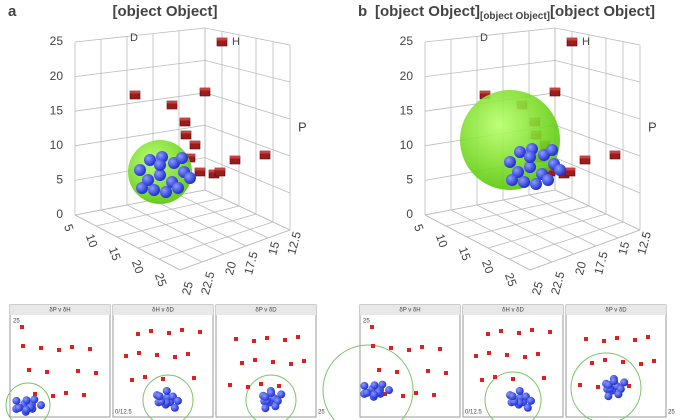 This screenshot has width=700, height=420. I want to click on z-tick-label: 25, so click(57, 41).